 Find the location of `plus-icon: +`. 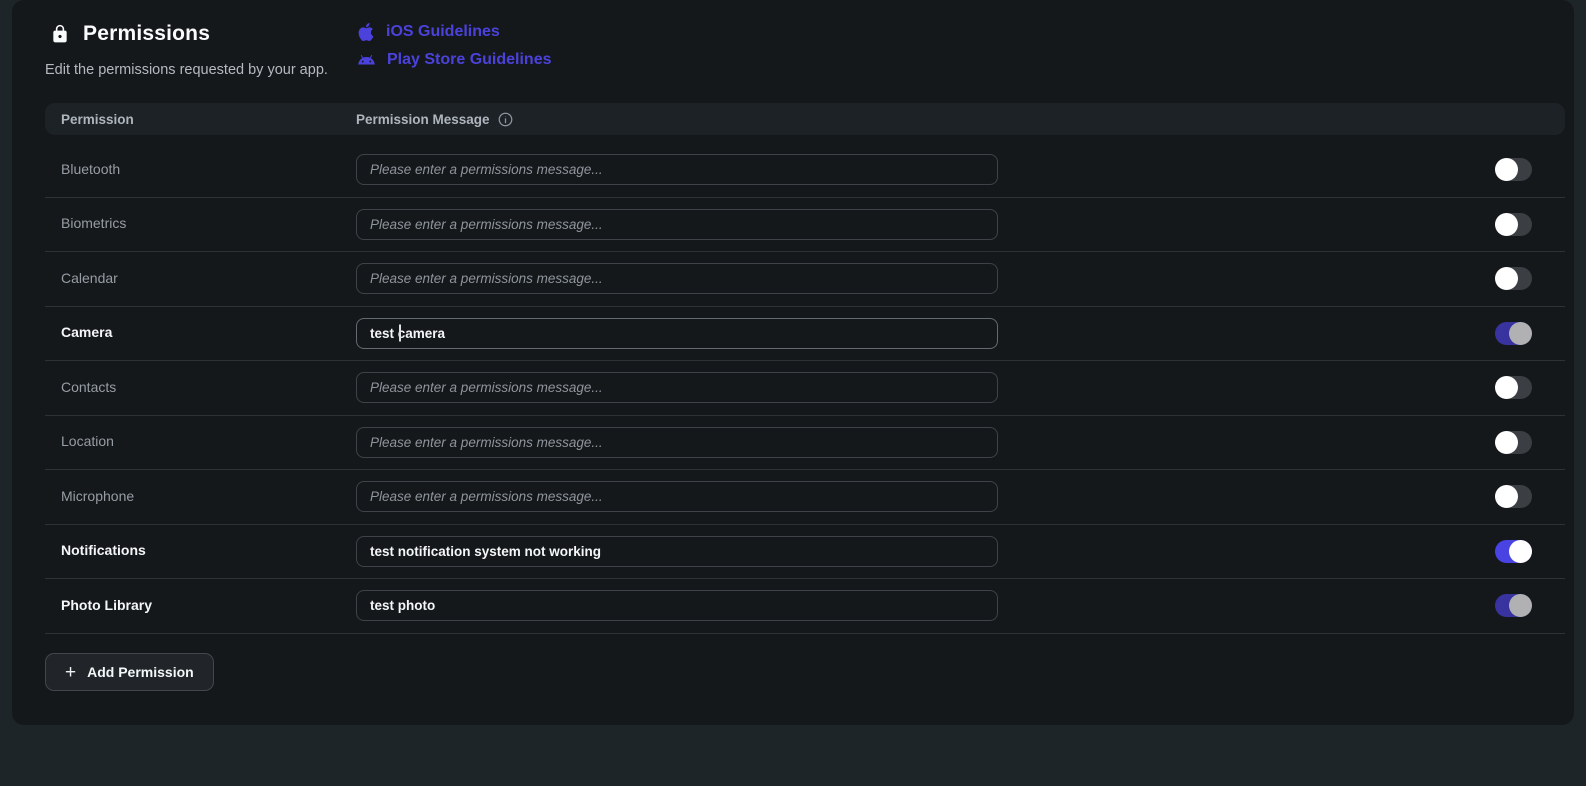

plus-icon: + is located at coordinates (71, 672).